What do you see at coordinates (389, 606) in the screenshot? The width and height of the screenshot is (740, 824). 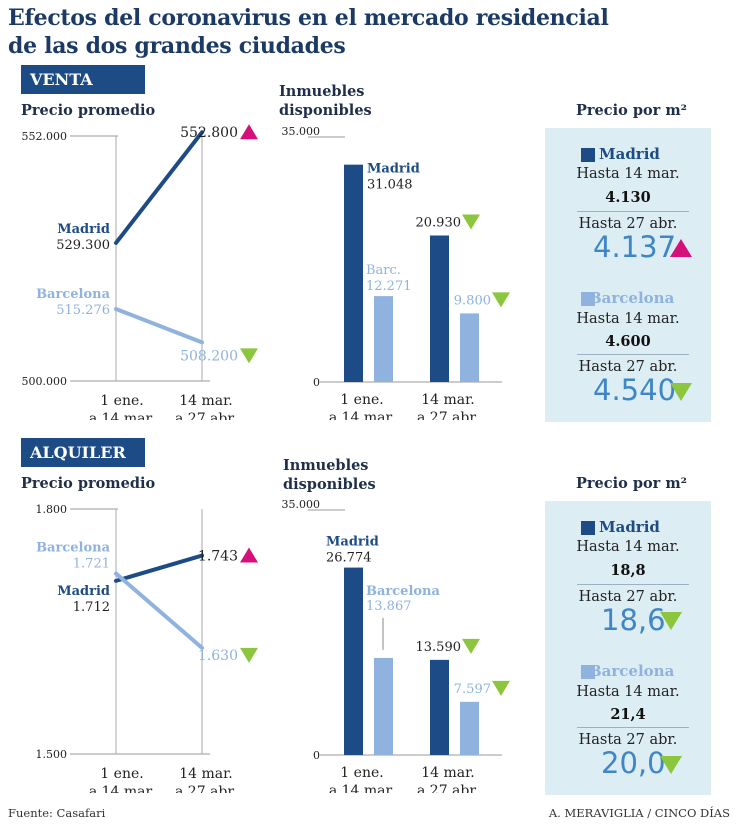 I see `bar-data-label: 13.867` at bounding box center [389, 606].